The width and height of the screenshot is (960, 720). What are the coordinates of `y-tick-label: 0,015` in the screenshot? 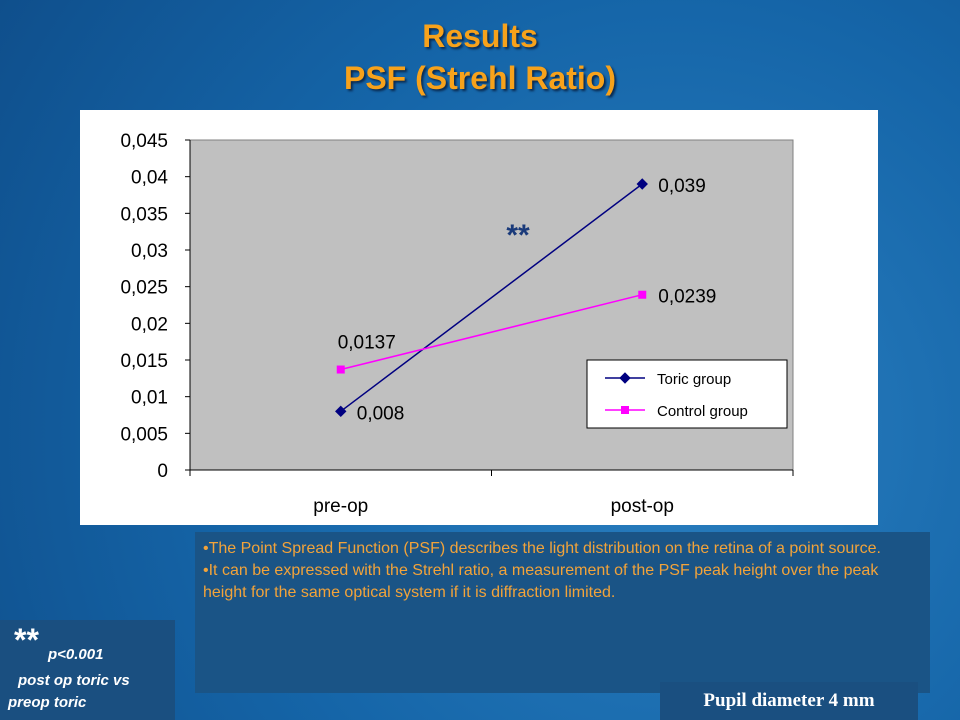 It's located at (144, 361).